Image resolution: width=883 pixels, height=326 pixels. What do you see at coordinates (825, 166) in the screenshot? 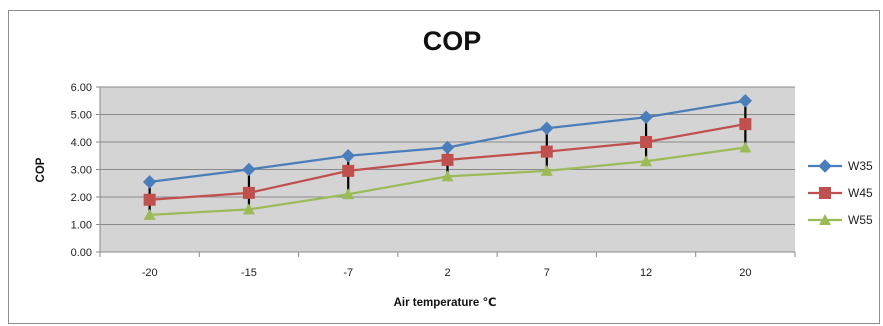
I see `legend-marker-w35` at bounding box center [825, 166].